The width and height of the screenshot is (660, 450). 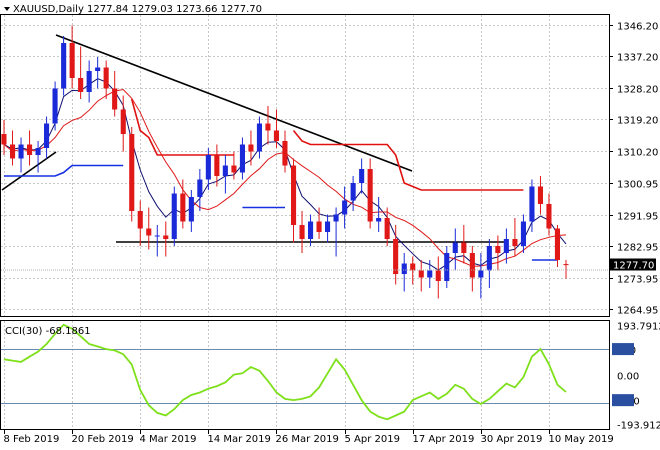 What do you see at coordinates (633, 266) in the screenshot?
I see `last-price-label: 1277.70` at bounding box center [633, 266].